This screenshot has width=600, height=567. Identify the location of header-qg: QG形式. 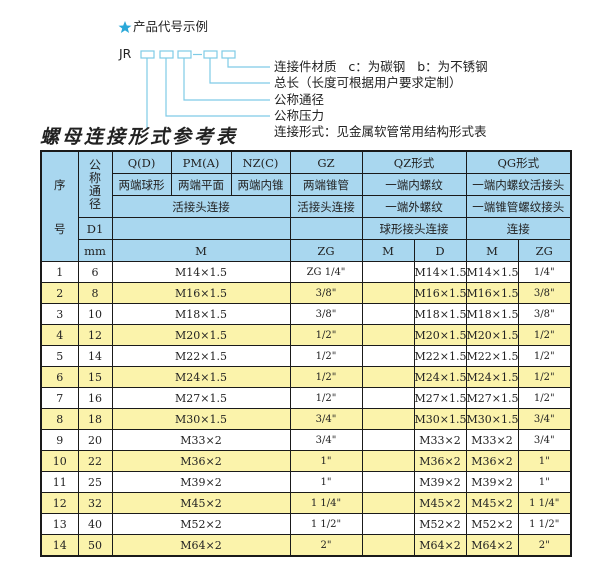
(518, 162).